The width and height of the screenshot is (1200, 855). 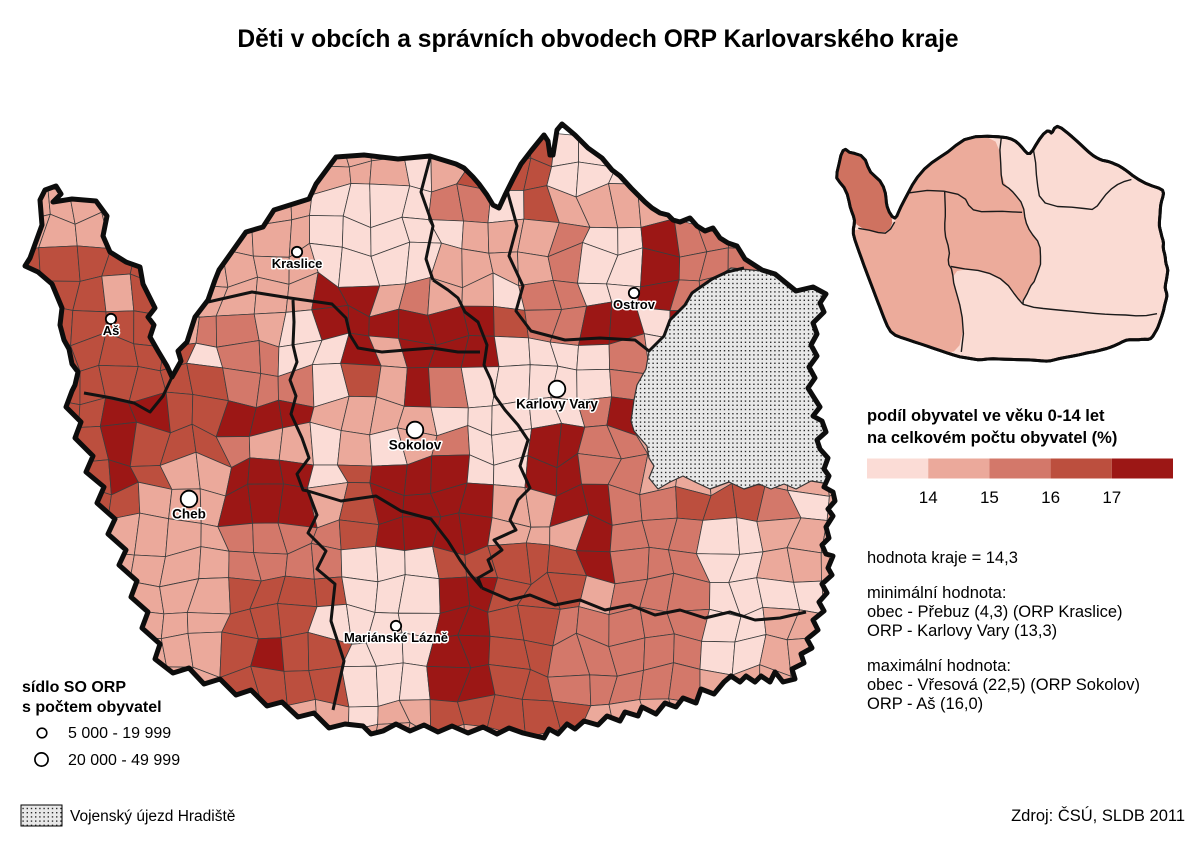 I want to click on svg-text: minimální hodnota:, so click(x=936, y=593).